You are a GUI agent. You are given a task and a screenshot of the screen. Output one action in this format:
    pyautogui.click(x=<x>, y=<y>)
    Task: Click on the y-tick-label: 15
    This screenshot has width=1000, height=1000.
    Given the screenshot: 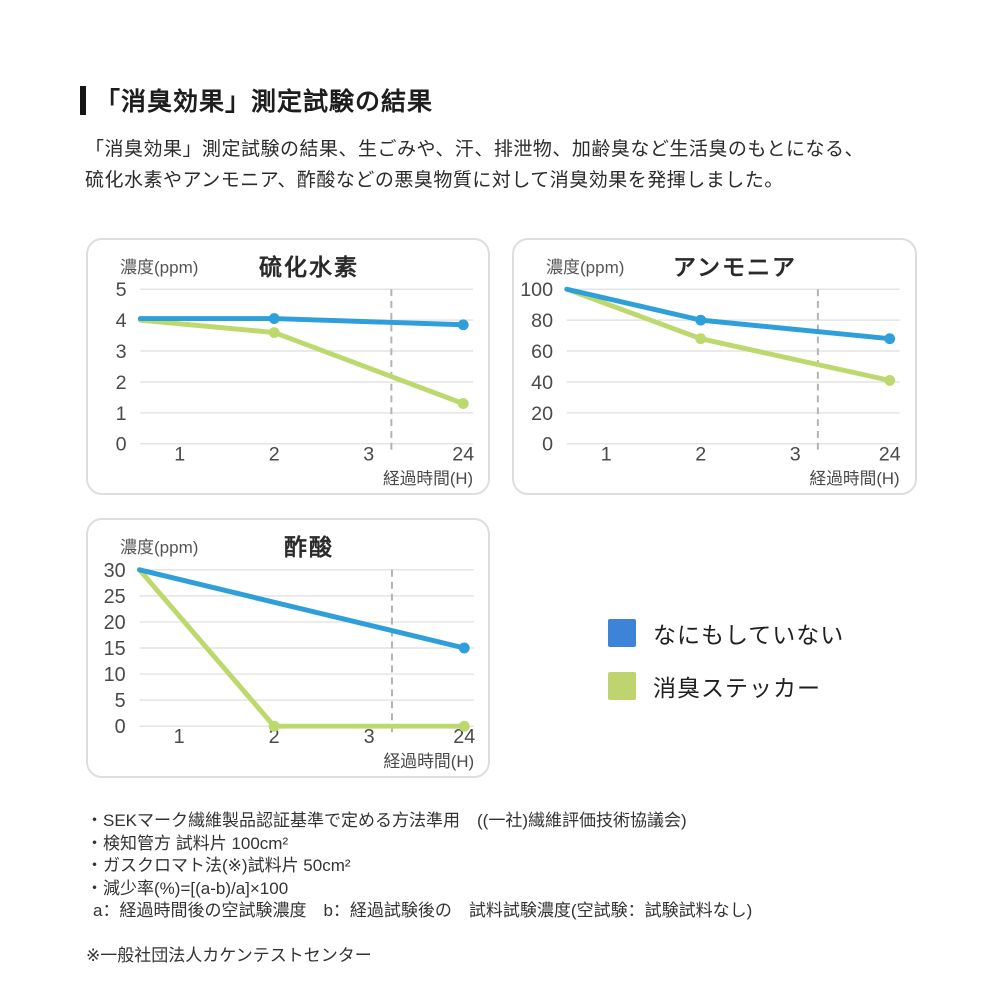 What is the action you would take?
    pyautogui.click(x=115, y=649)
    